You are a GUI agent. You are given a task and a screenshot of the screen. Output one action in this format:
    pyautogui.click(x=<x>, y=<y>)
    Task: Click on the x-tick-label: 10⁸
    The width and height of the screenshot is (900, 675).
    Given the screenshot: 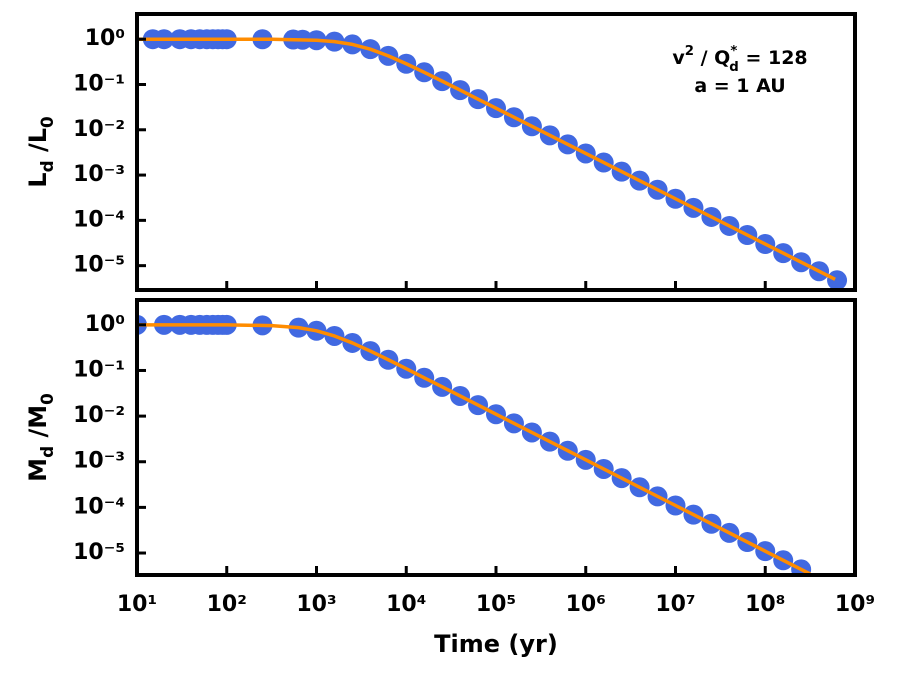 What is the action you would take?
    pyautogui.click(x=765, y=604)
    